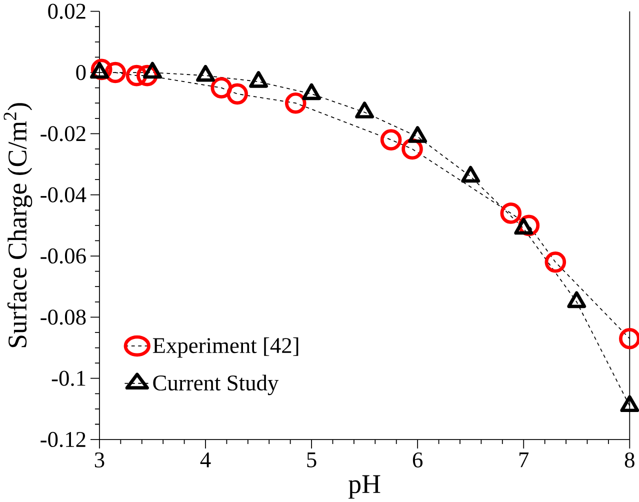 The width and height of the screenshot is (639, 502). I want to click on x-tick-label: 5, so click(311, 460).